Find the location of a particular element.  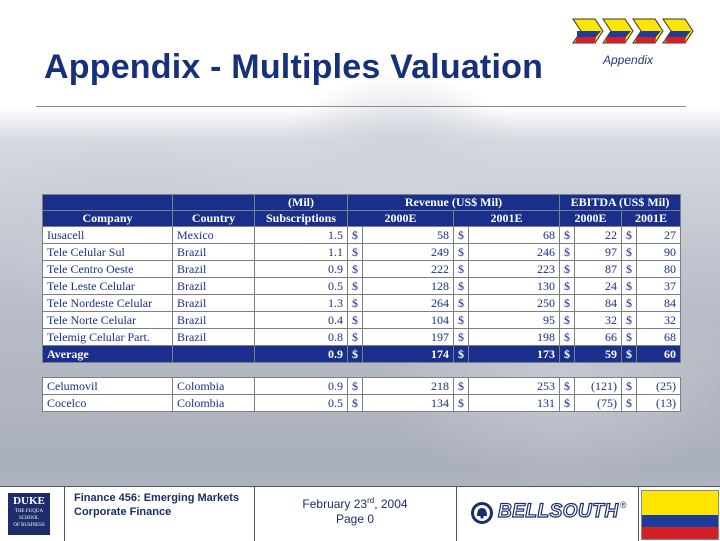

subscriptions-cell: 0.8 is located at coordinates (301, 337).